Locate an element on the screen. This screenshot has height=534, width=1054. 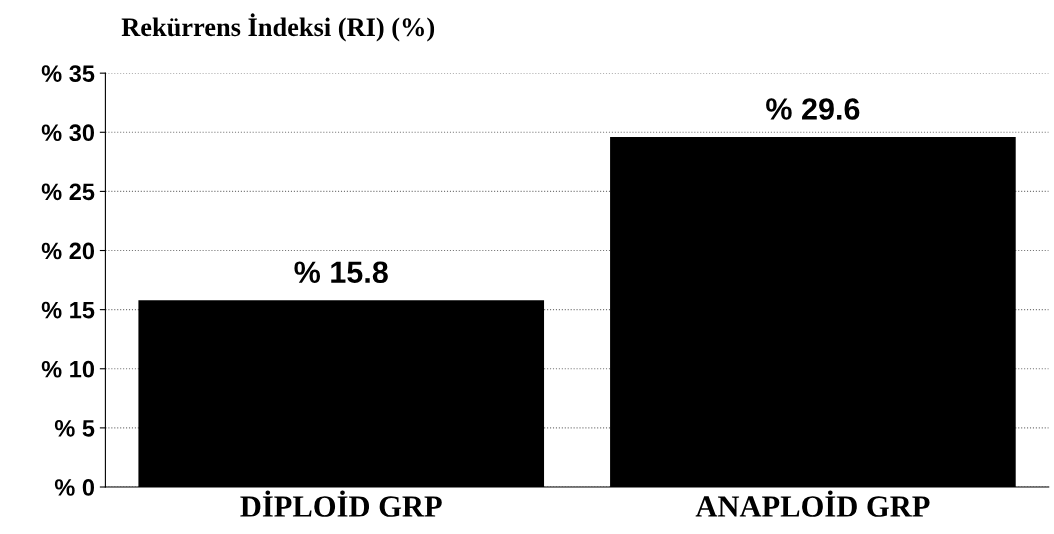
y-tick-label: % 35 is located at coordinates (68, 73).